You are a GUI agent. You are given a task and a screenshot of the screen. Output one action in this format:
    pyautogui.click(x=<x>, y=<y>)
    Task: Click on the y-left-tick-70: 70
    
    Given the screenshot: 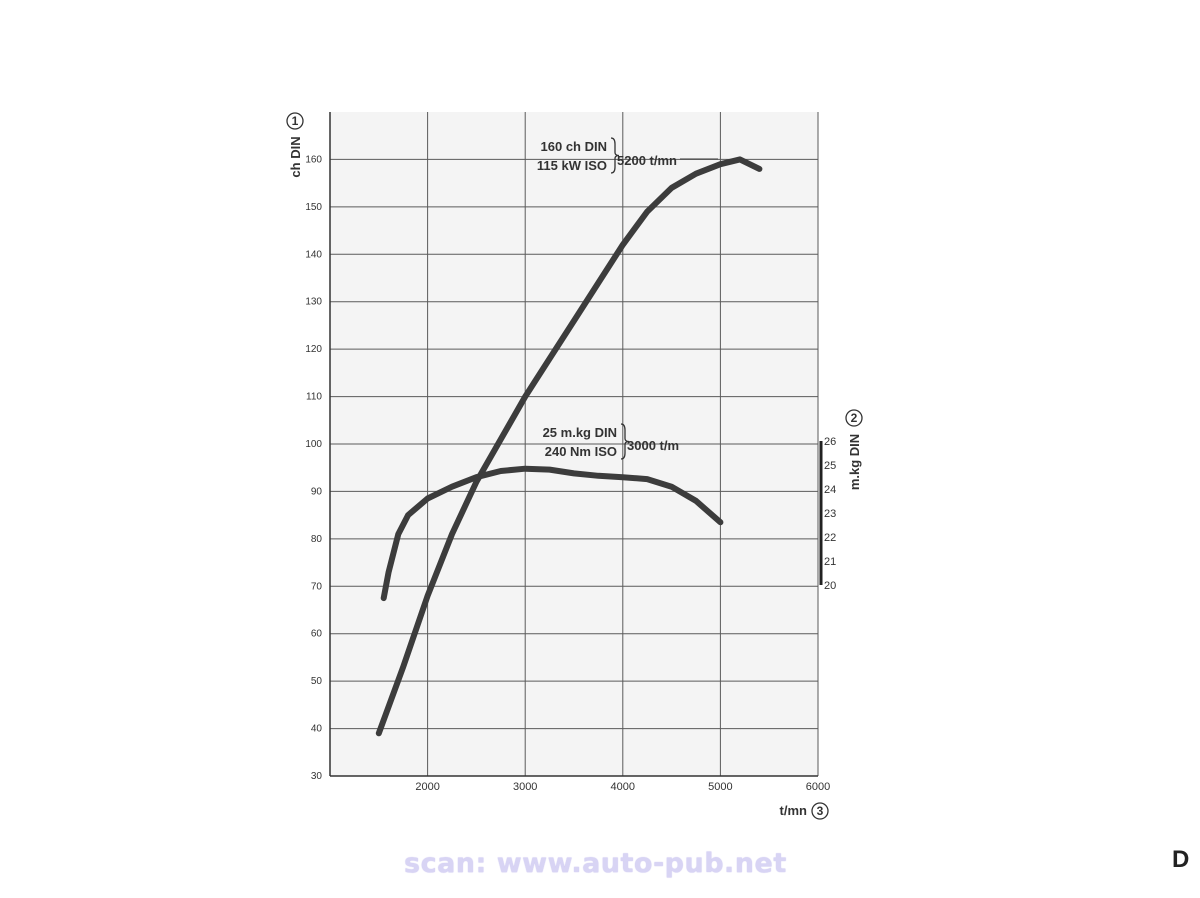 What is the action you would take?
    pyautogui.click(x=317, y=586)
    